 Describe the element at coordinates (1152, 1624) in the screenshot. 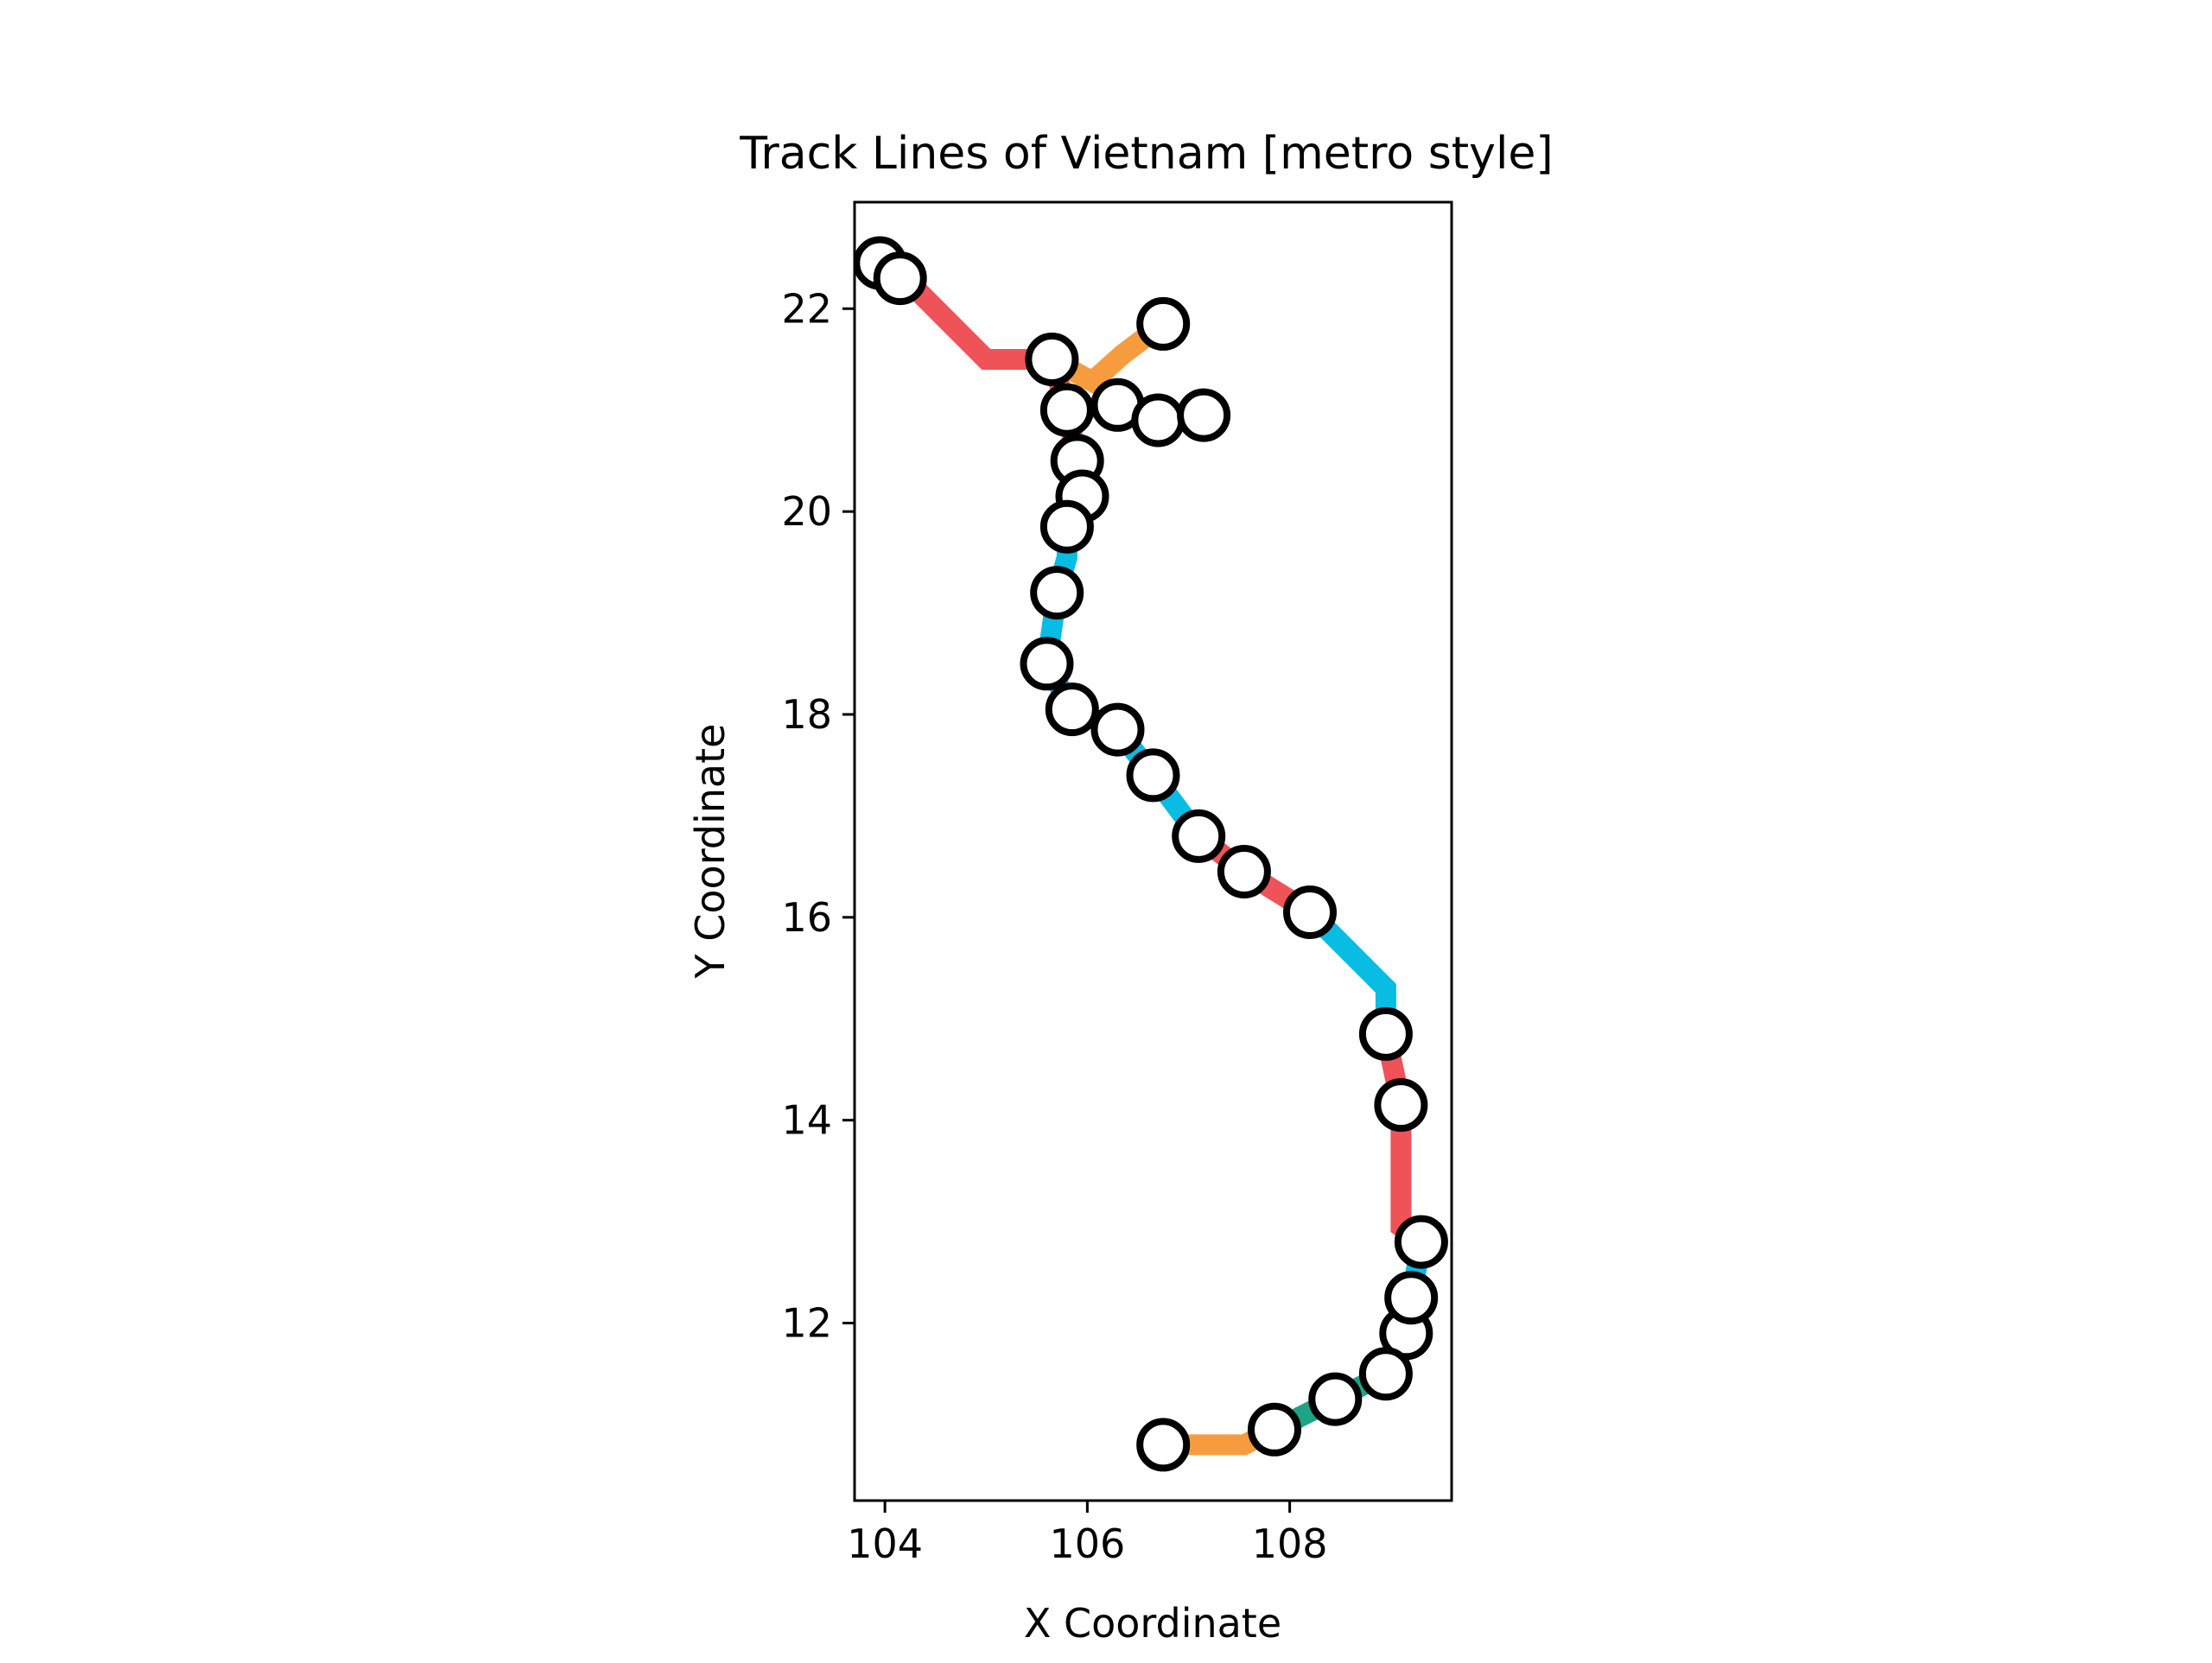

I see `x-axis-label: X Coordinate` at that location.